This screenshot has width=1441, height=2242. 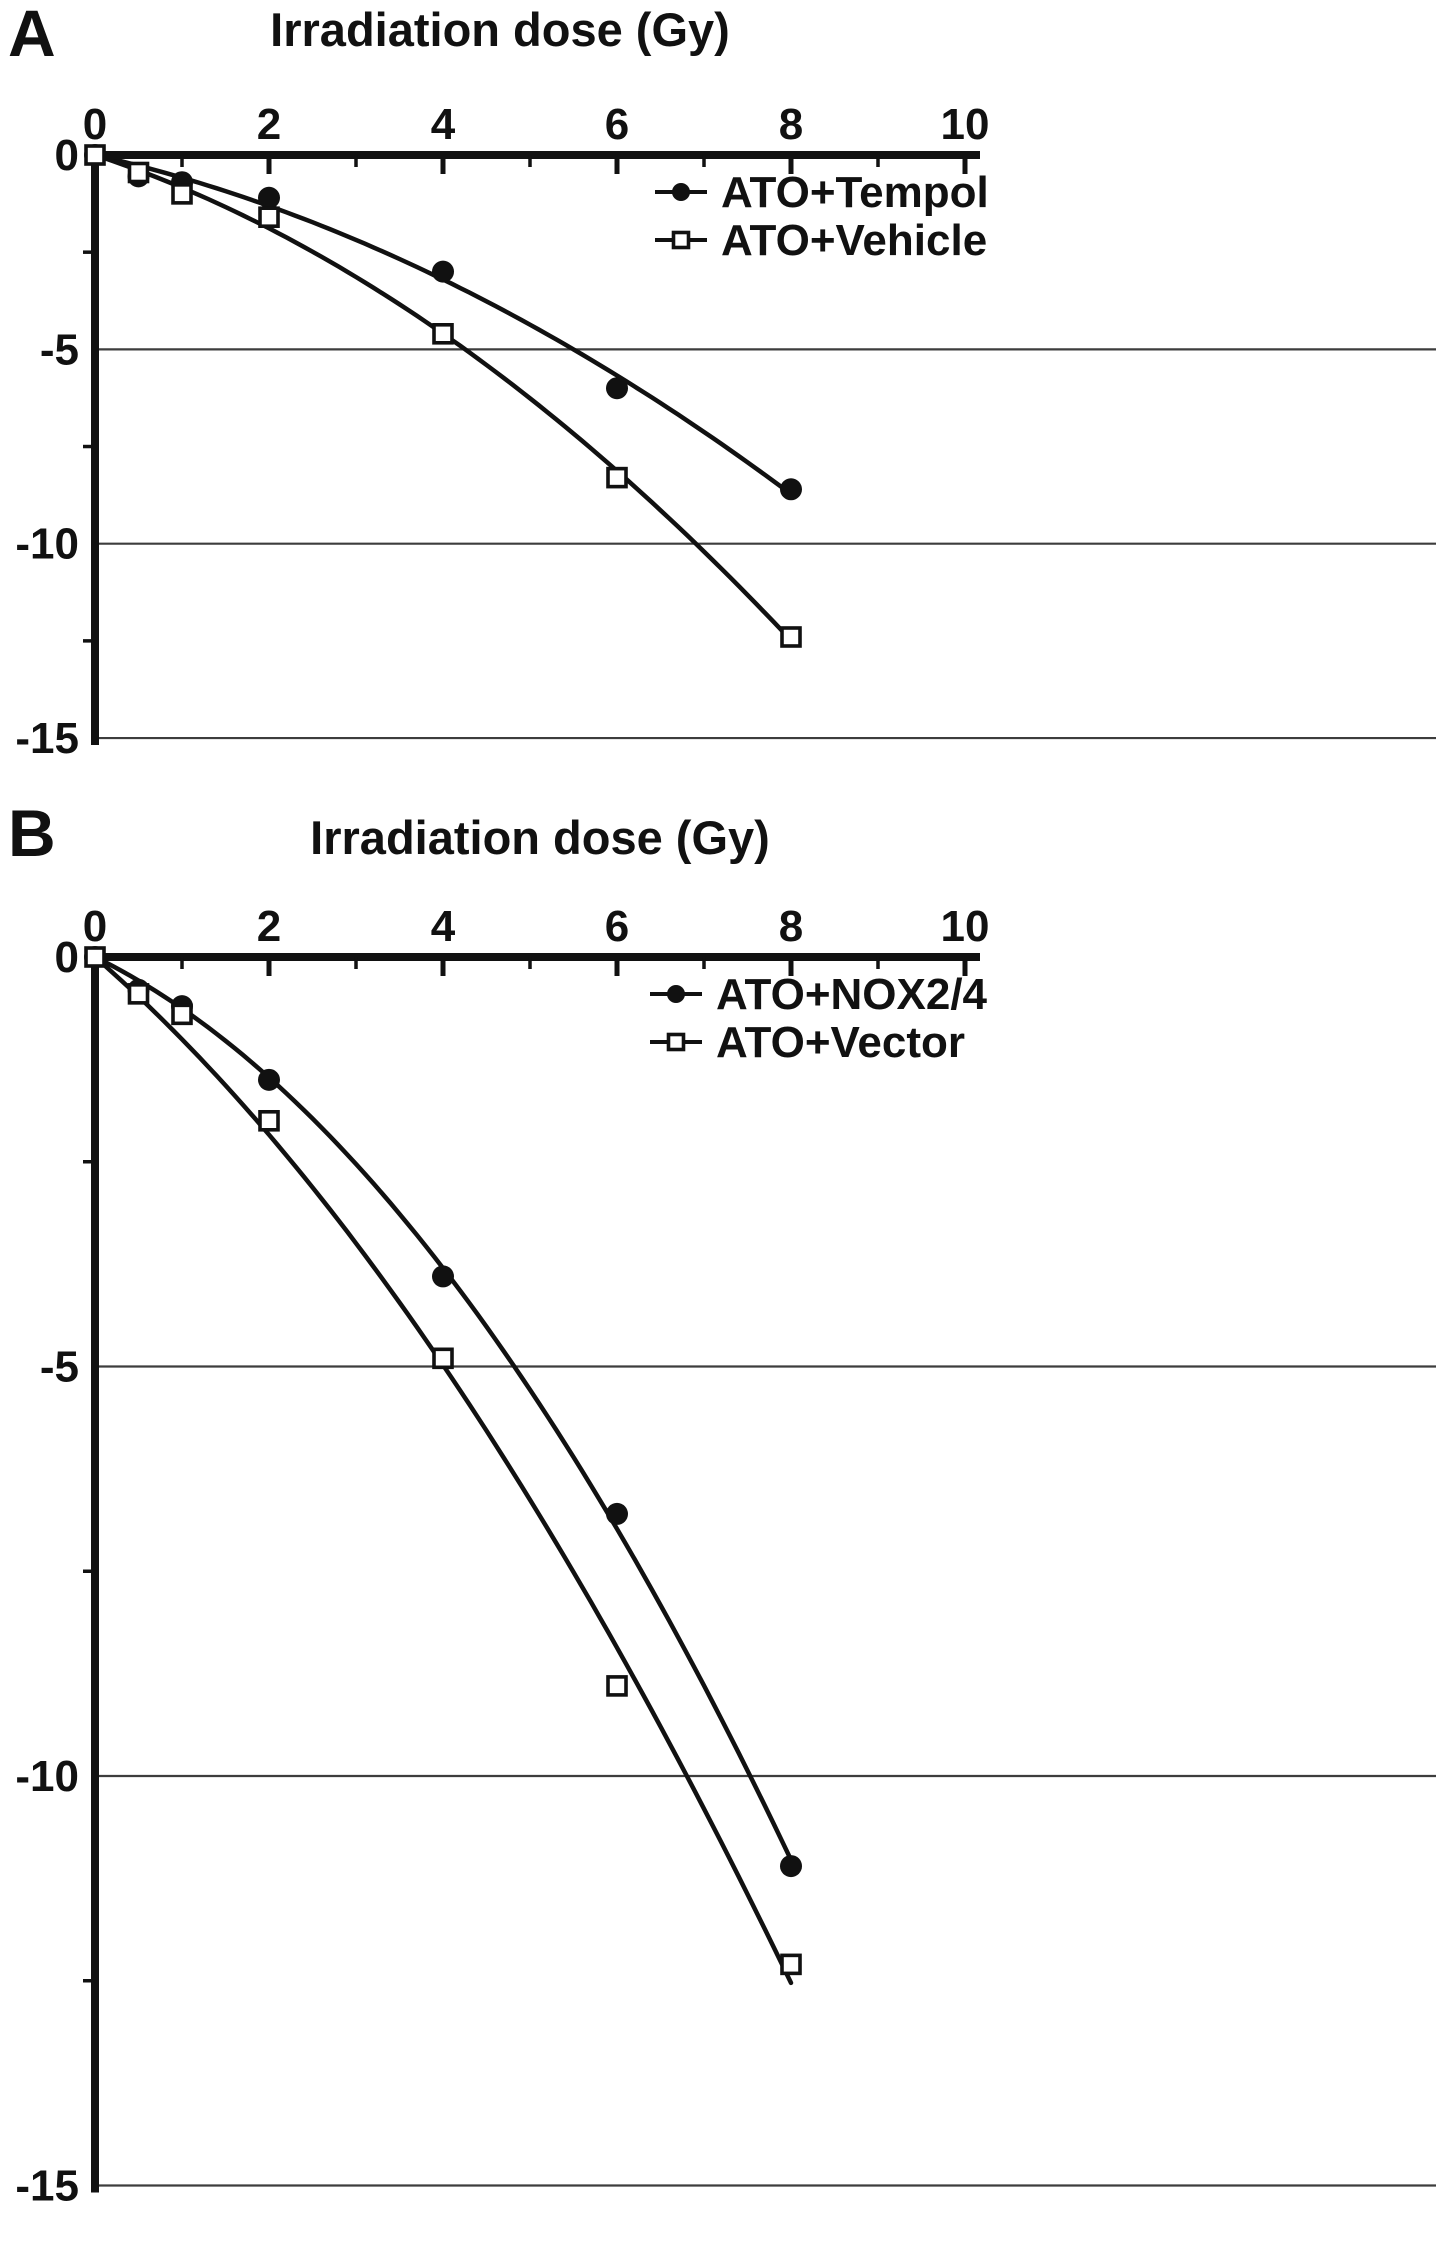 I want to click on legend-item: ATO+NOX2/4, so click(x=819, y=994).